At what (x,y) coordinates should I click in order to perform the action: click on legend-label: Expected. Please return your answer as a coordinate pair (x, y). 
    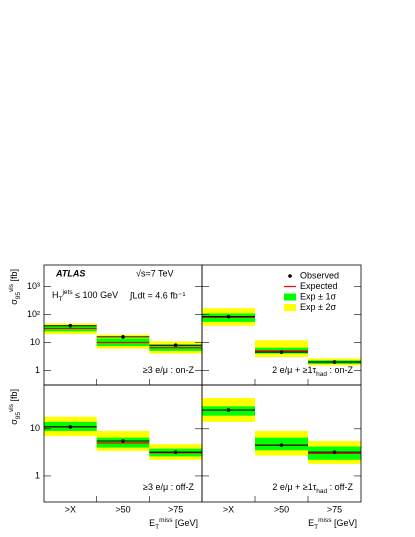
    Looking at the image, I should click on (319, 286).